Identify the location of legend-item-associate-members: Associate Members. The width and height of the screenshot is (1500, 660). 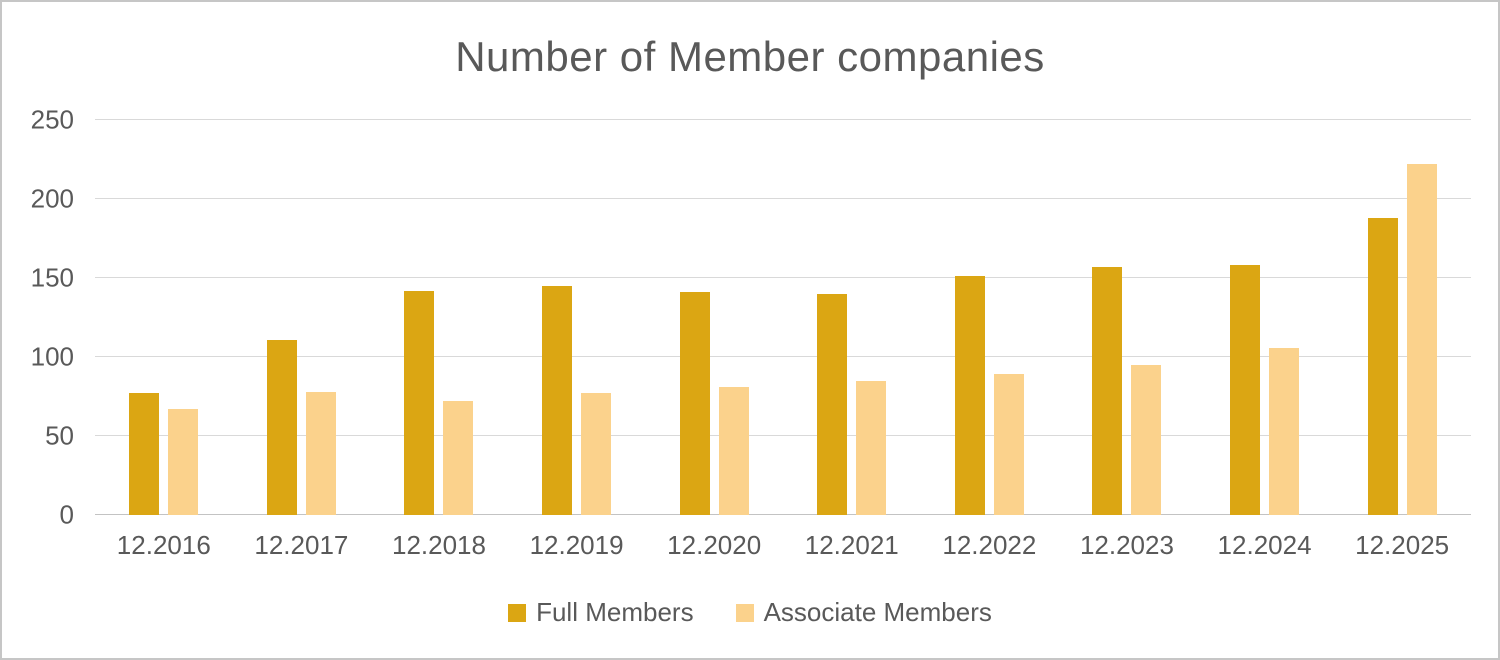
(863, 612).